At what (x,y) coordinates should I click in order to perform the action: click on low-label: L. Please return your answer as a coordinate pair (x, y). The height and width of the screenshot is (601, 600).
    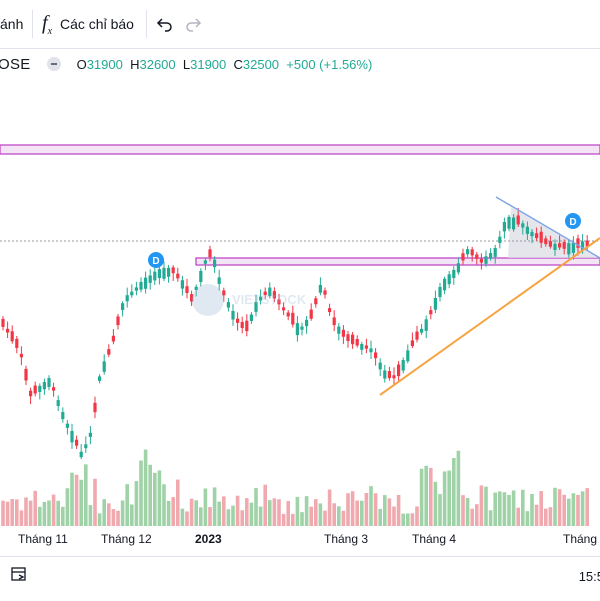
    Looking at the image, I should click on (186, 64).